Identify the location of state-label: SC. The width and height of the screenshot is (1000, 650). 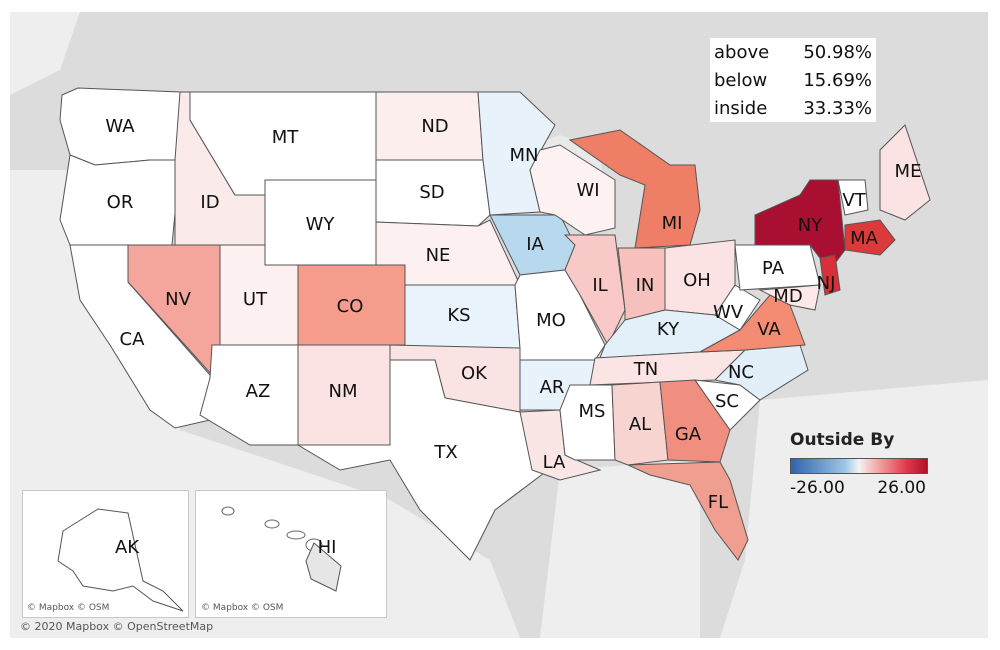
(727, 401).